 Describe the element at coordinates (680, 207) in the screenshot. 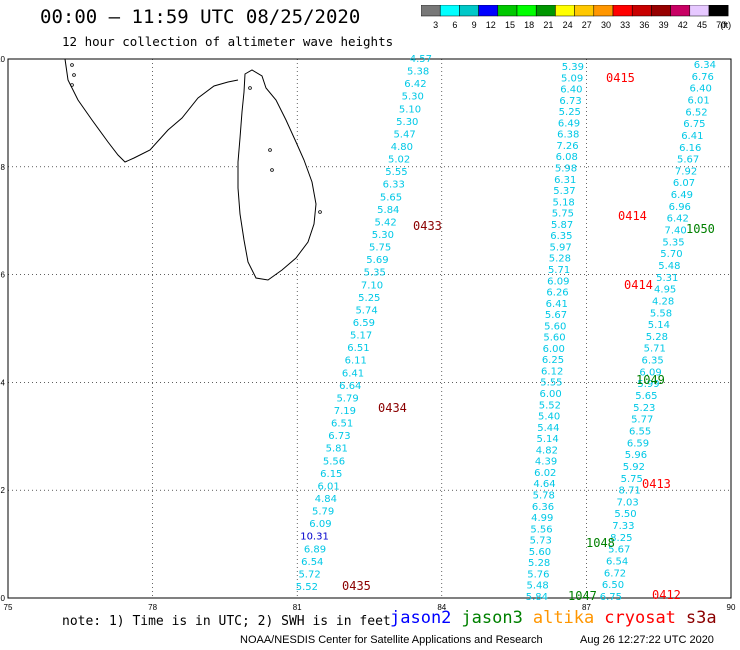

I see `wave-height-value: 6.96` at that location.